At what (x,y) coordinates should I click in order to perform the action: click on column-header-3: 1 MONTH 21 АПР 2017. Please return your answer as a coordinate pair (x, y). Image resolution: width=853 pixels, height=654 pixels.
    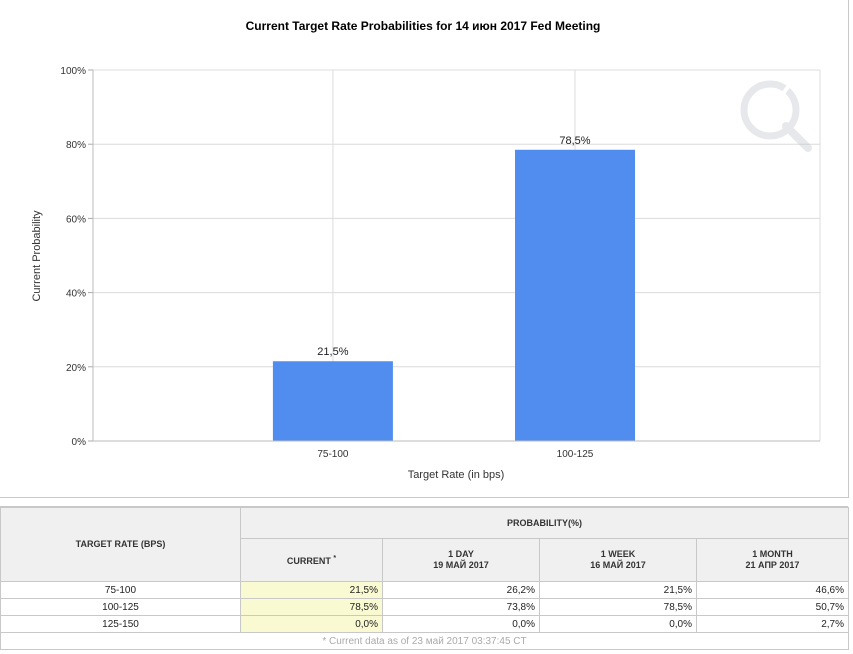
    Looking at the image, I should click on (772, 560).